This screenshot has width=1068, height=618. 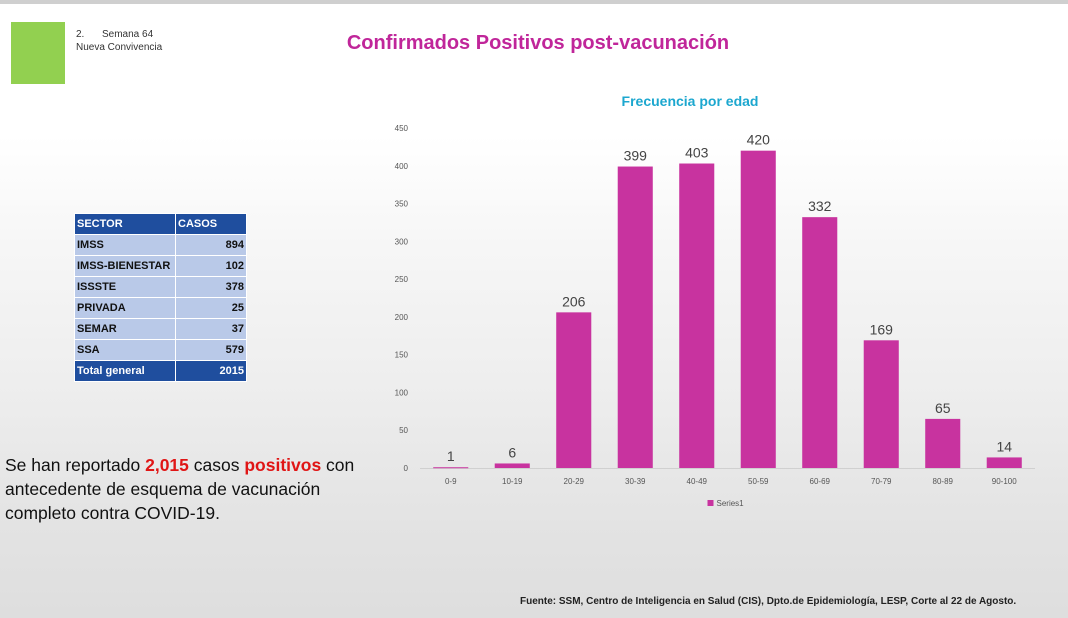 What do you see at coordinates (211, 287) in the screenshot?
I see `cell-casos: 378` at bounding box center [211, 287].